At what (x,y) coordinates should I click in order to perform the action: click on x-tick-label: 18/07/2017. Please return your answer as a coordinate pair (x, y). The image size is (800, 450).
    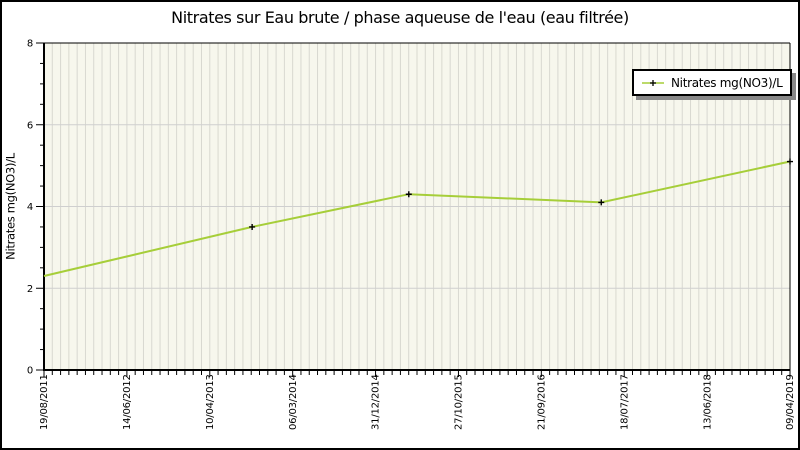
    Looking at the image, I should click on (624, 402).